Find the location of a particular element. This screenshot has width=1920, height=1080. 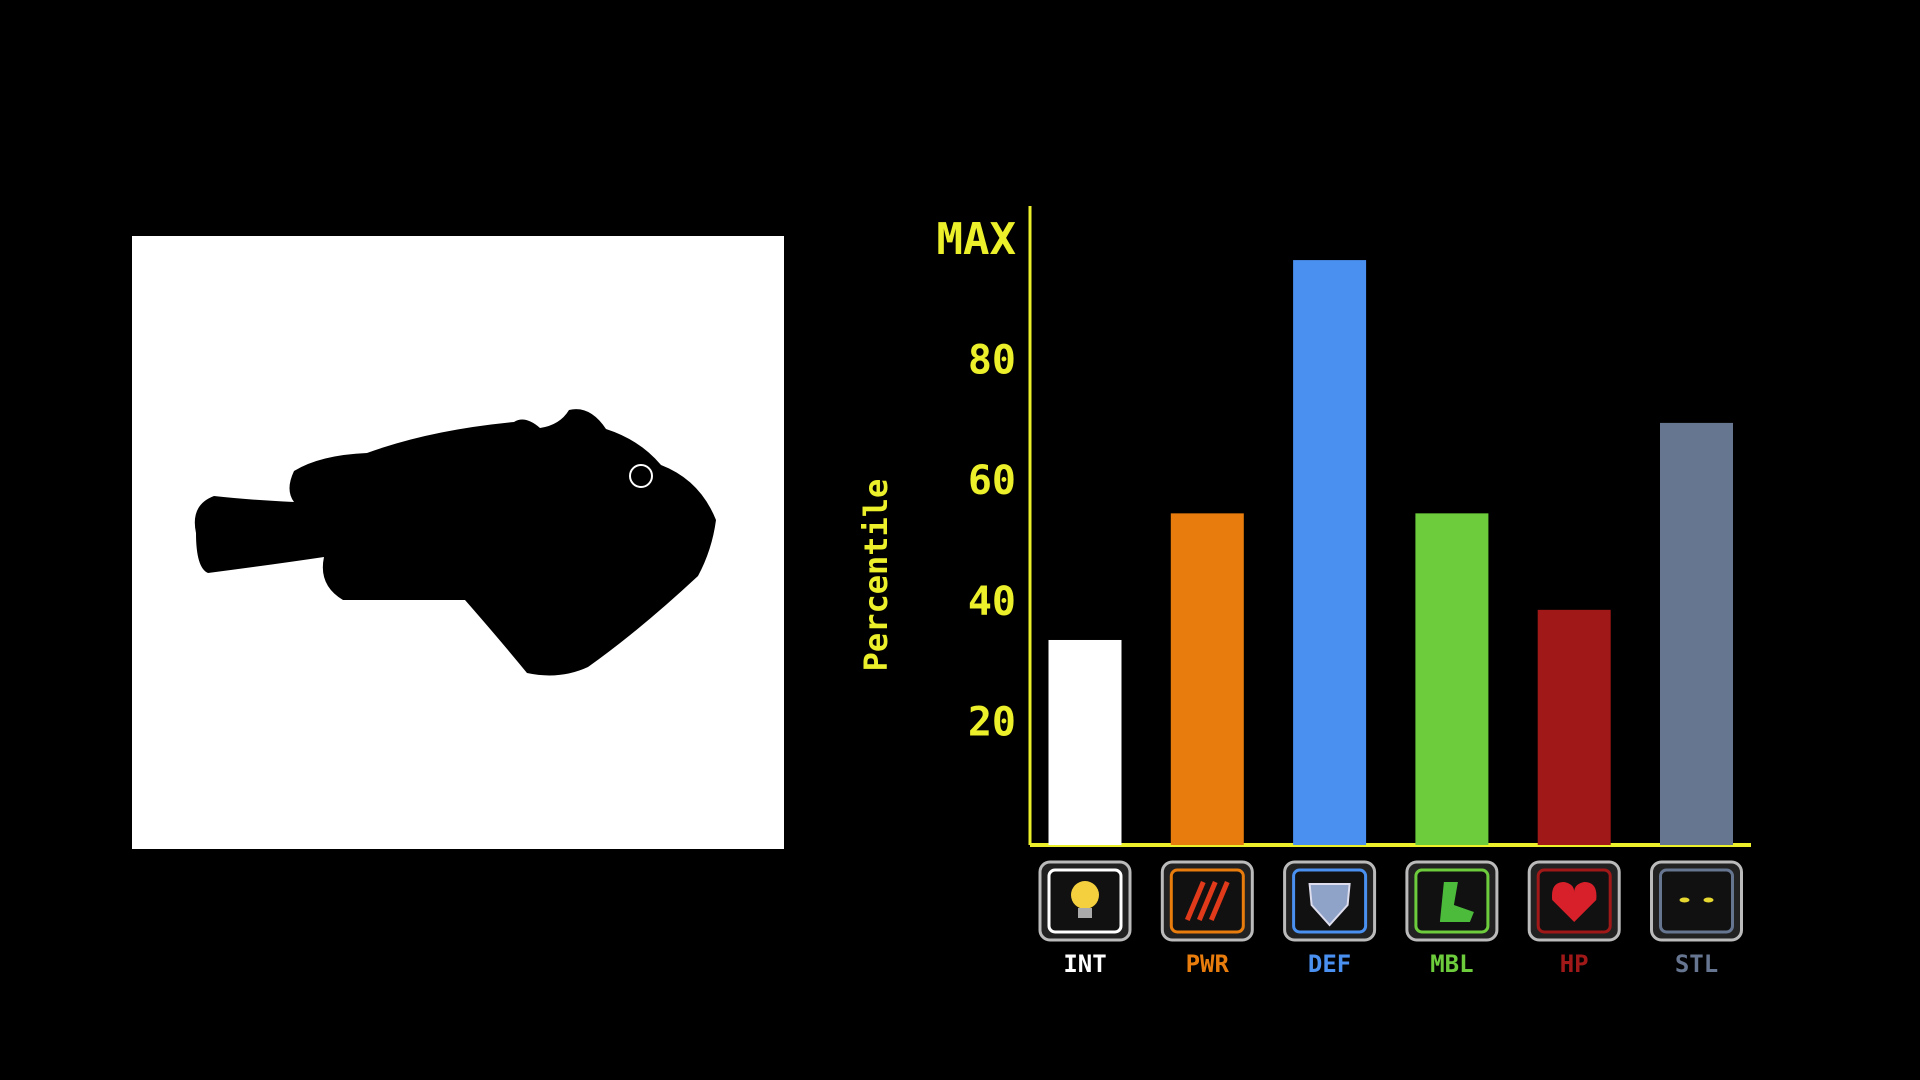

y-tick-label: 40 is located at coordinates (992, 602).